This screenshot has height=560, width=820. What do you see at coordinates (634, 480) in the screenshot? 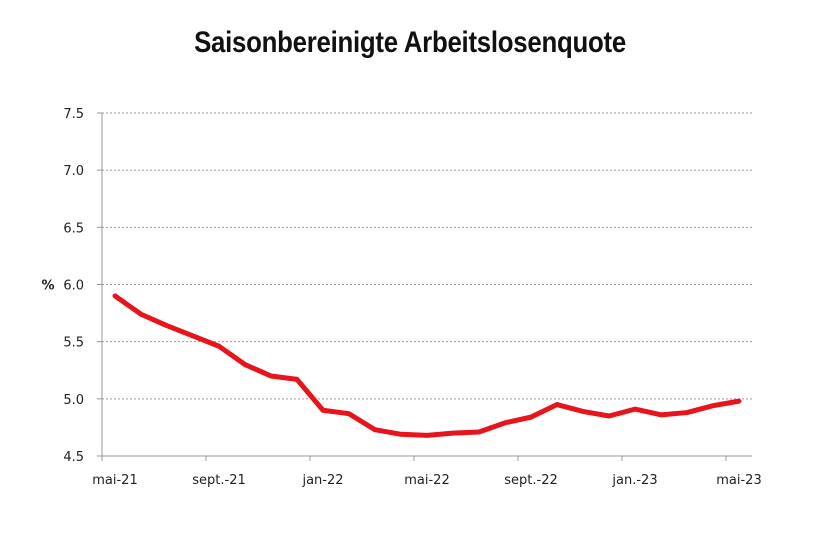
I see `x-tick-label: jan.-23` at bounding box center [634, 480].